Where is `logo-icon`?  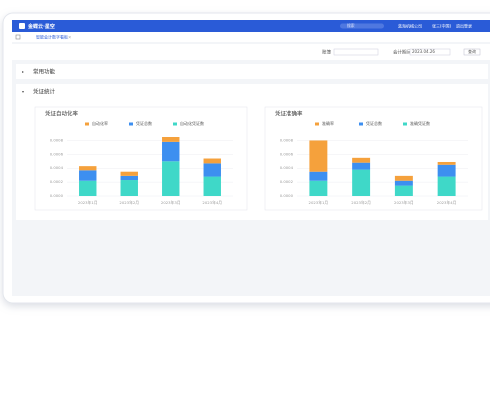 logo-icon is located at coordinates (22, 26).